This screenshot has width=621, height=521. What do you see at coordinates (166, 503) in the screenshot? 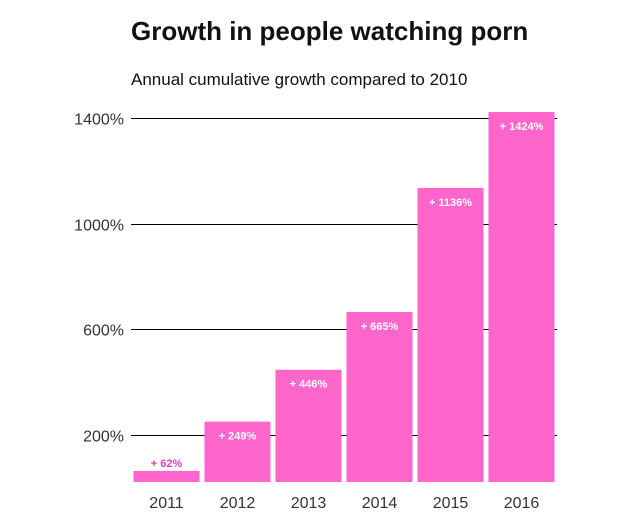
I see `x-tick-label: 2011` at bounding box center [166, 503].